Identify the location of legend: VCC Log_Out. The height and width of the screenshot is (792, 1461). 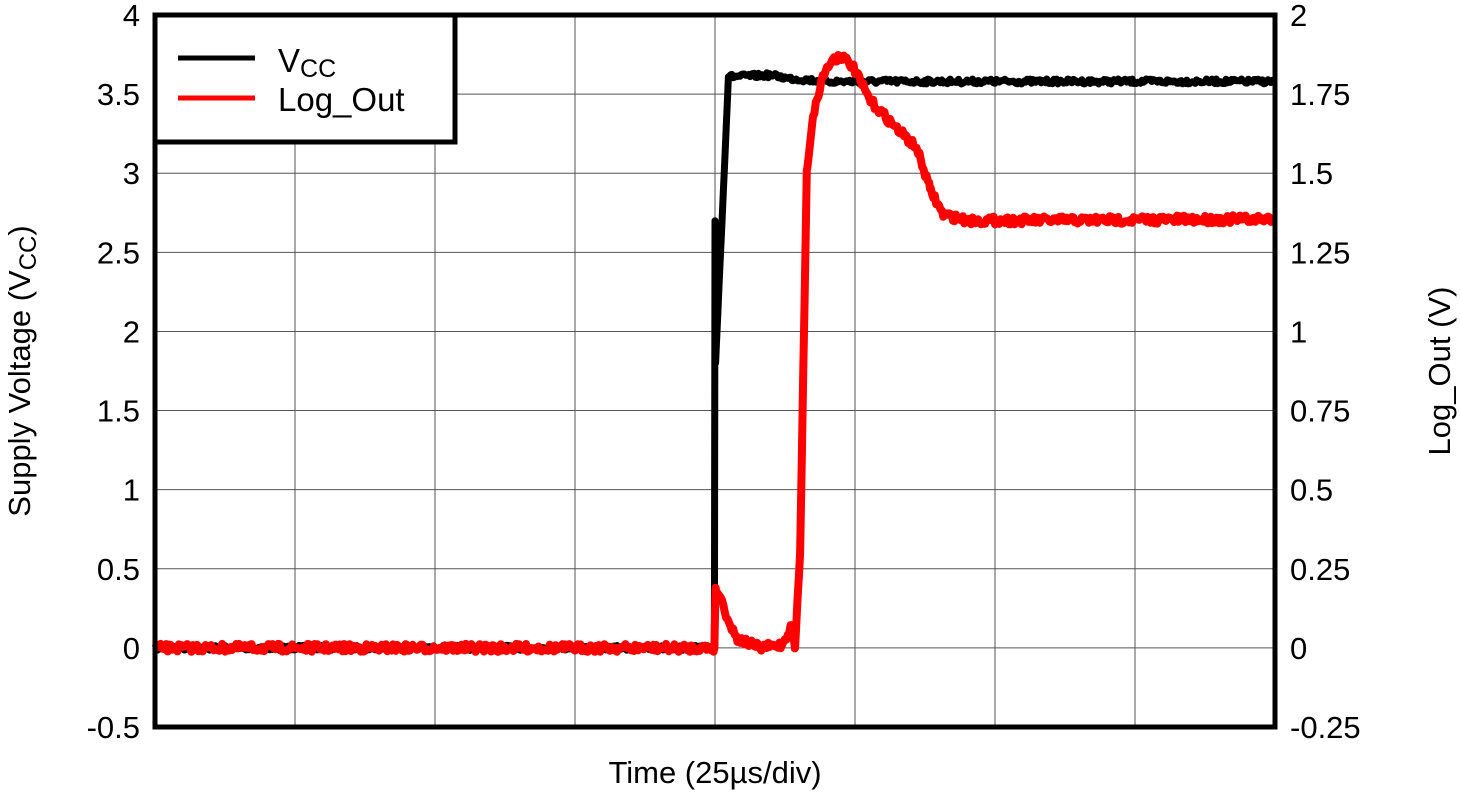
(305, 78).